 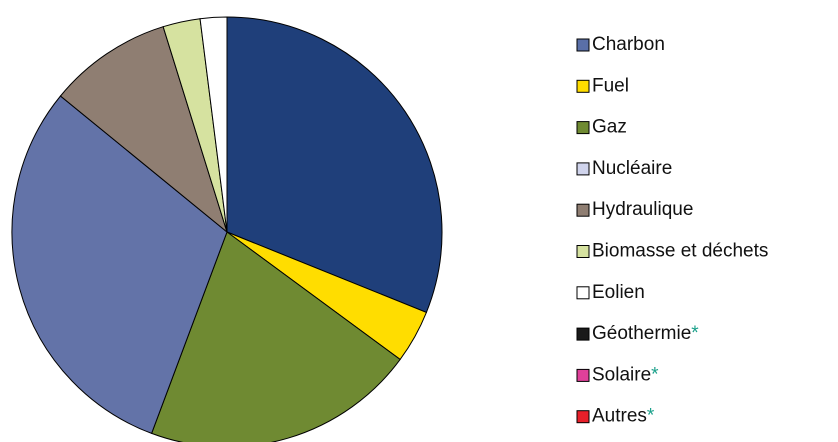 I want to click on legend-label: Eolien, so click(x=618, y=292).